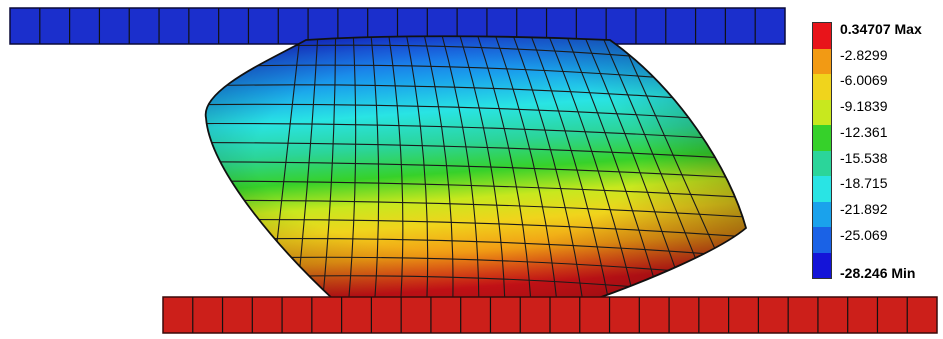  I want to click on legend-level-5: -15.538, so click(864, 157).